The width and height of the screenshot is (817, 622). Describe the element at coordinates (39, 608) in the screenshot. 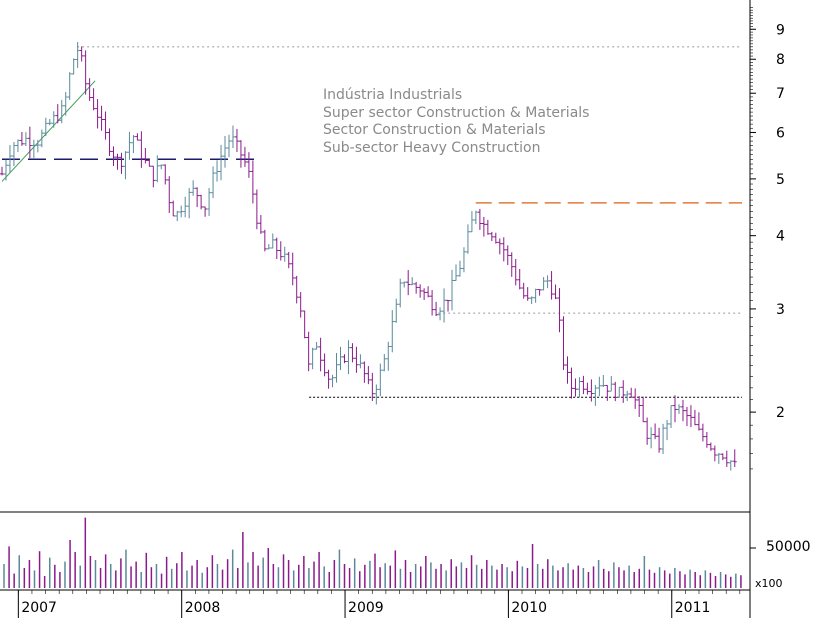

I see `year-label: 2007` at that location.